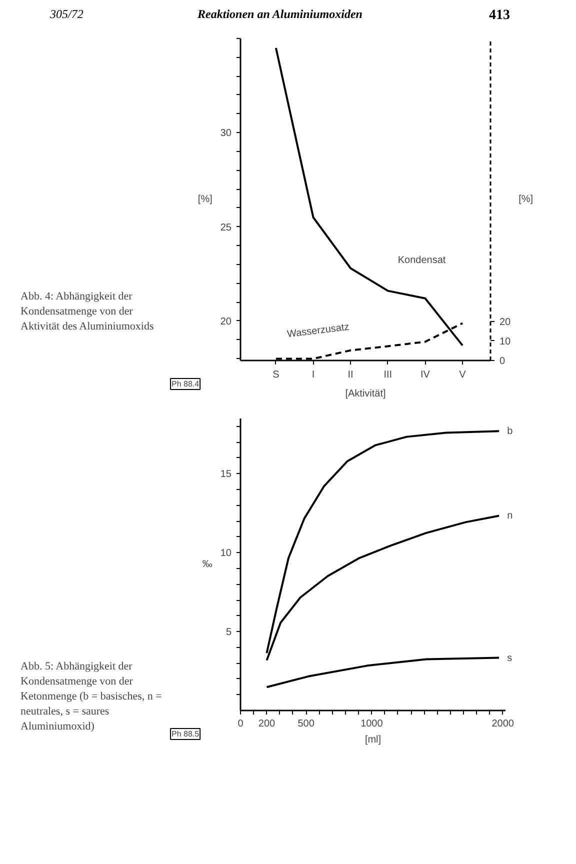 The width and height of the screenshot is (576, 864). Describe the element at coordinates (506, 342) in the screenshot. I see `y2-tick-label: 10` at that location.